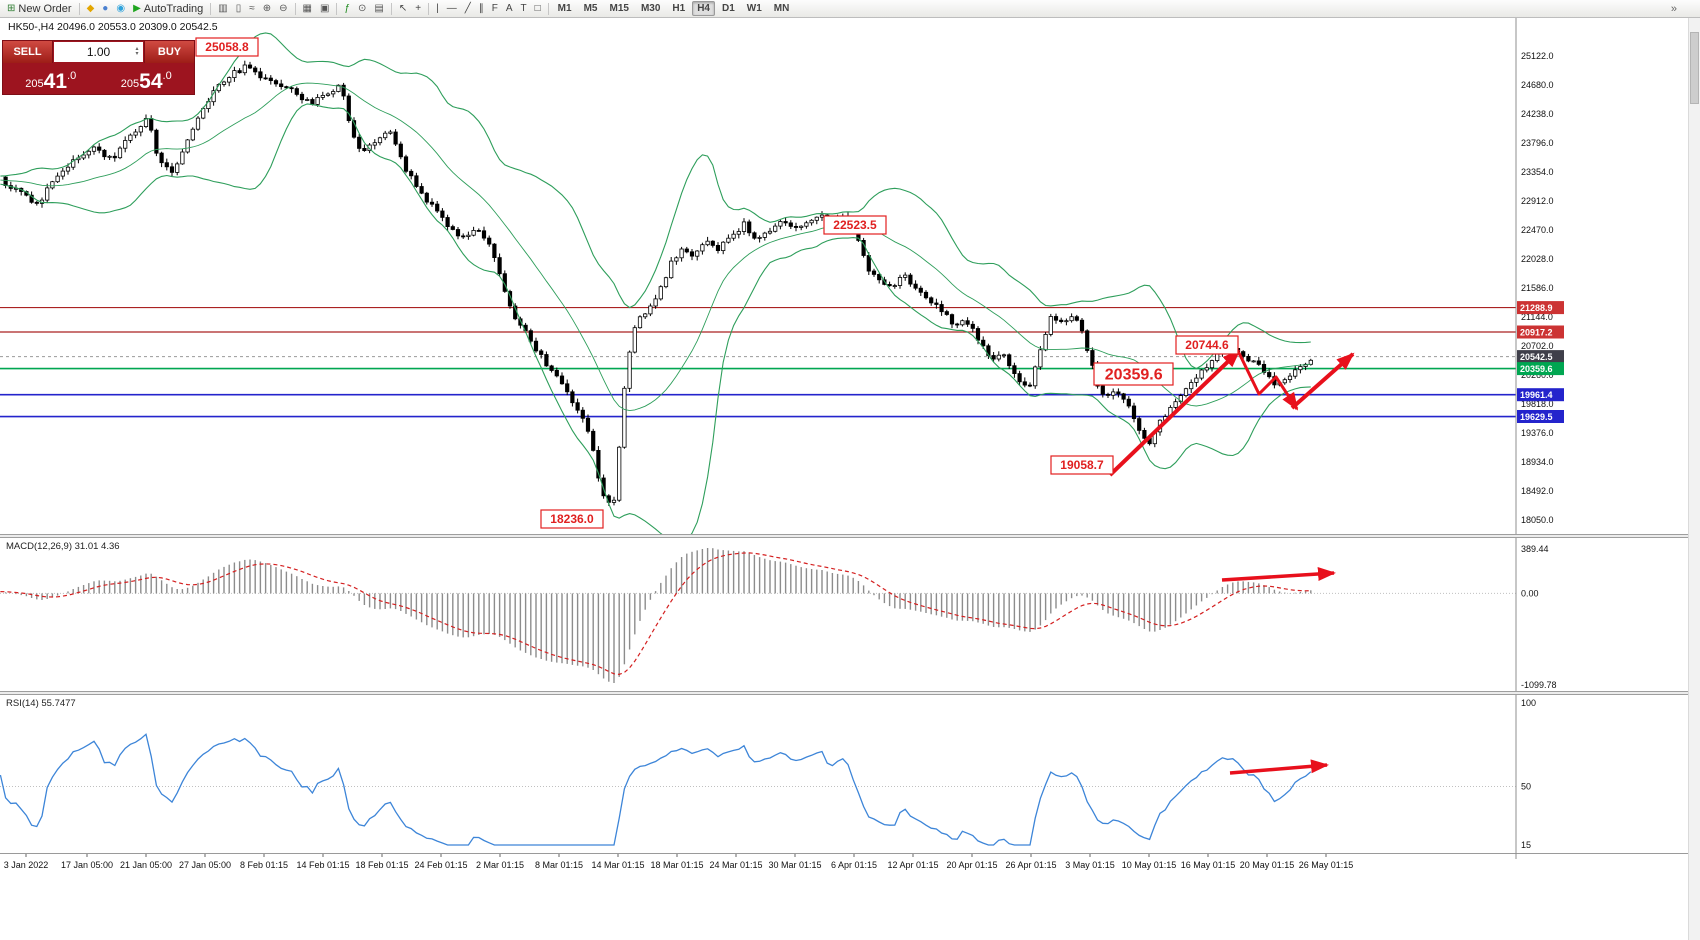  What do you see at coordinates (1208, 865) in the screenshot?
I see `time-axis-label: 16 May 01:15` at bounding box center [1208, 865].